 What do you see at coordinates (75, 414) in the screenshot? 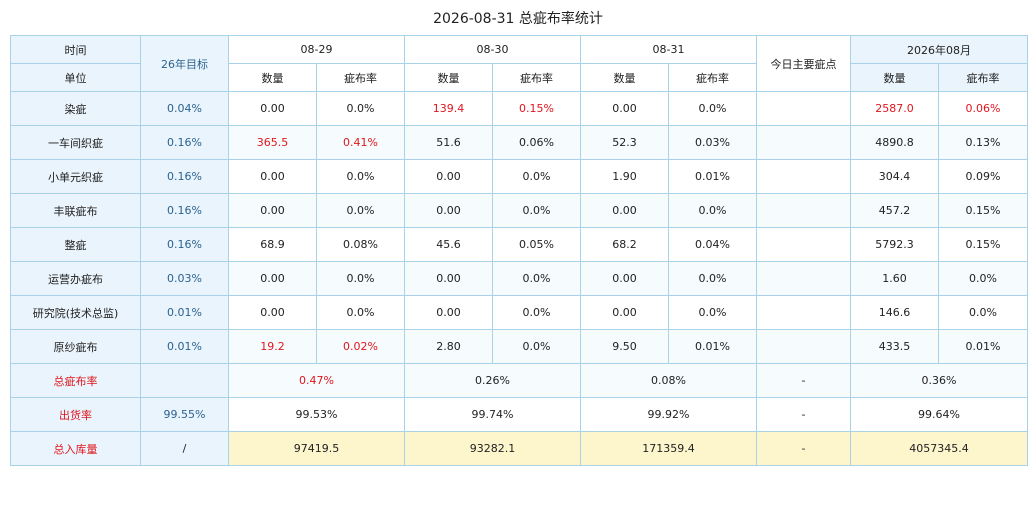
I see `summary-label: 出货率` at bounding box center [75, 414].